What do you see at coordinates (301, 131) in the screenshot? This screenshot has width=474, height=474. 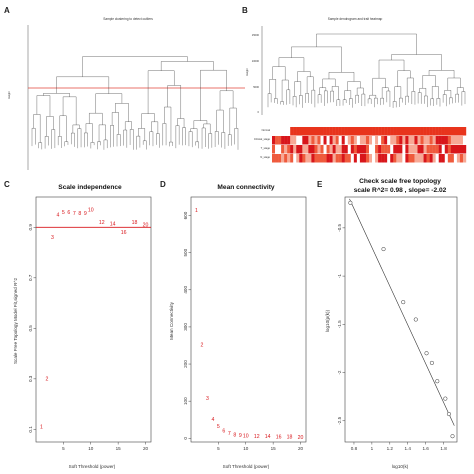 I see `heatmap-cell-r0-c9` at bounding box center [301, 131].